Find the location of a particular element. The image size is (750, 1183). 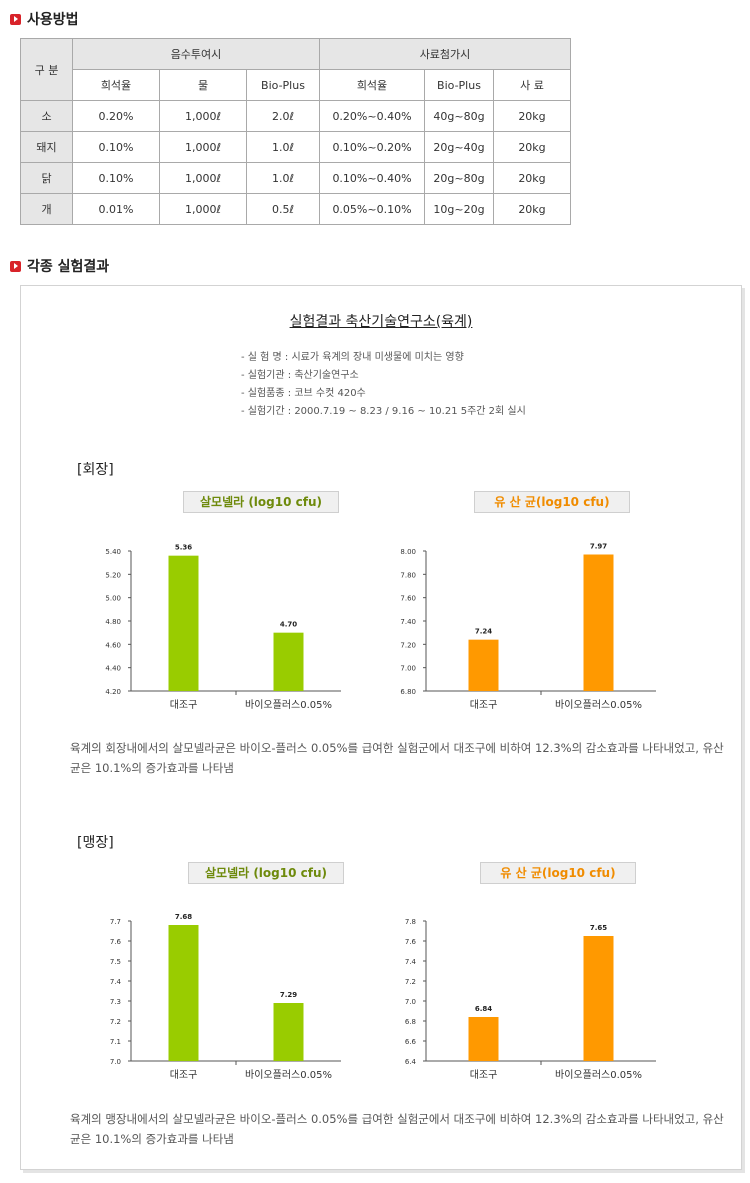

table-cell: 0.10%~0.20% is located at coordinates (372, 147).